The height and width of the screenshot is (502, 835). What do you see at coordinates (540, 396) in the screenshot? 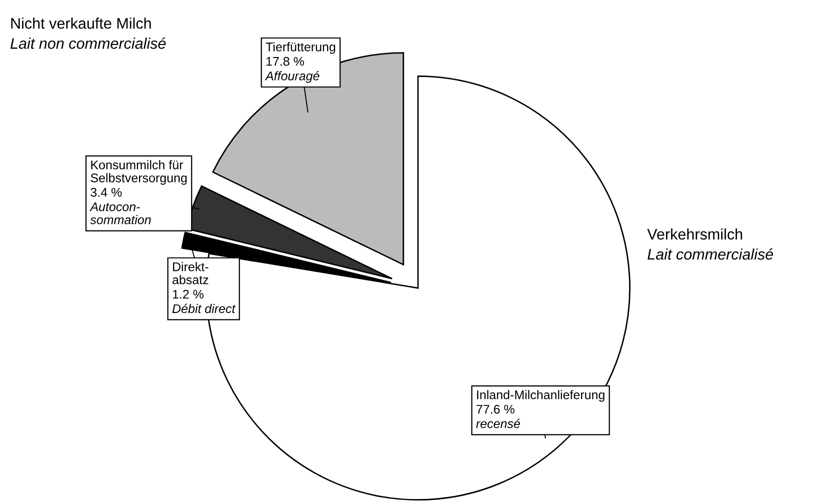
I see `slice-label: Inland-Milchanlieferung` at bounding box center [540, 396].